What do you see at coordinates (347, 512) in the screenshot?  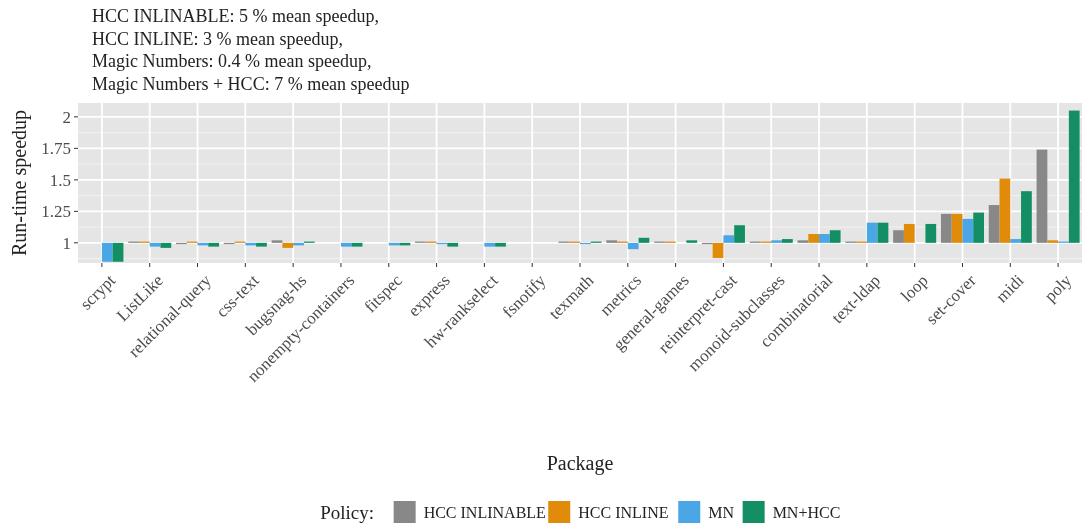 I see `legend-title: Policy:` at bounding box center [347, 512].